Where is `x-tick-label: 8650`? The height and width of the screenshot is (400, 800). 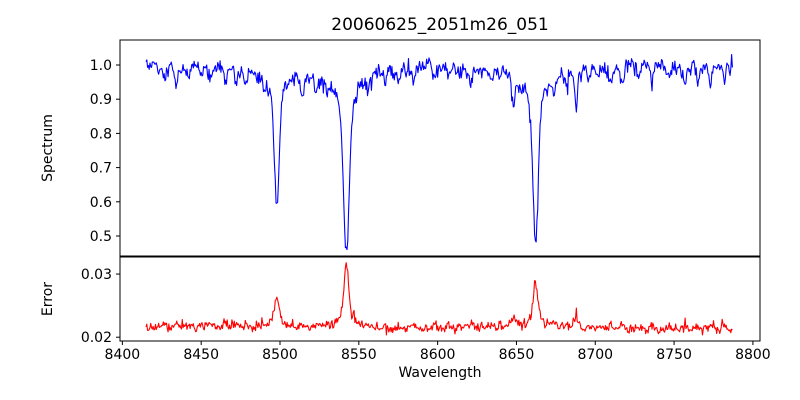 x-tick-label: 8650 is located at coordinates (517, 355).